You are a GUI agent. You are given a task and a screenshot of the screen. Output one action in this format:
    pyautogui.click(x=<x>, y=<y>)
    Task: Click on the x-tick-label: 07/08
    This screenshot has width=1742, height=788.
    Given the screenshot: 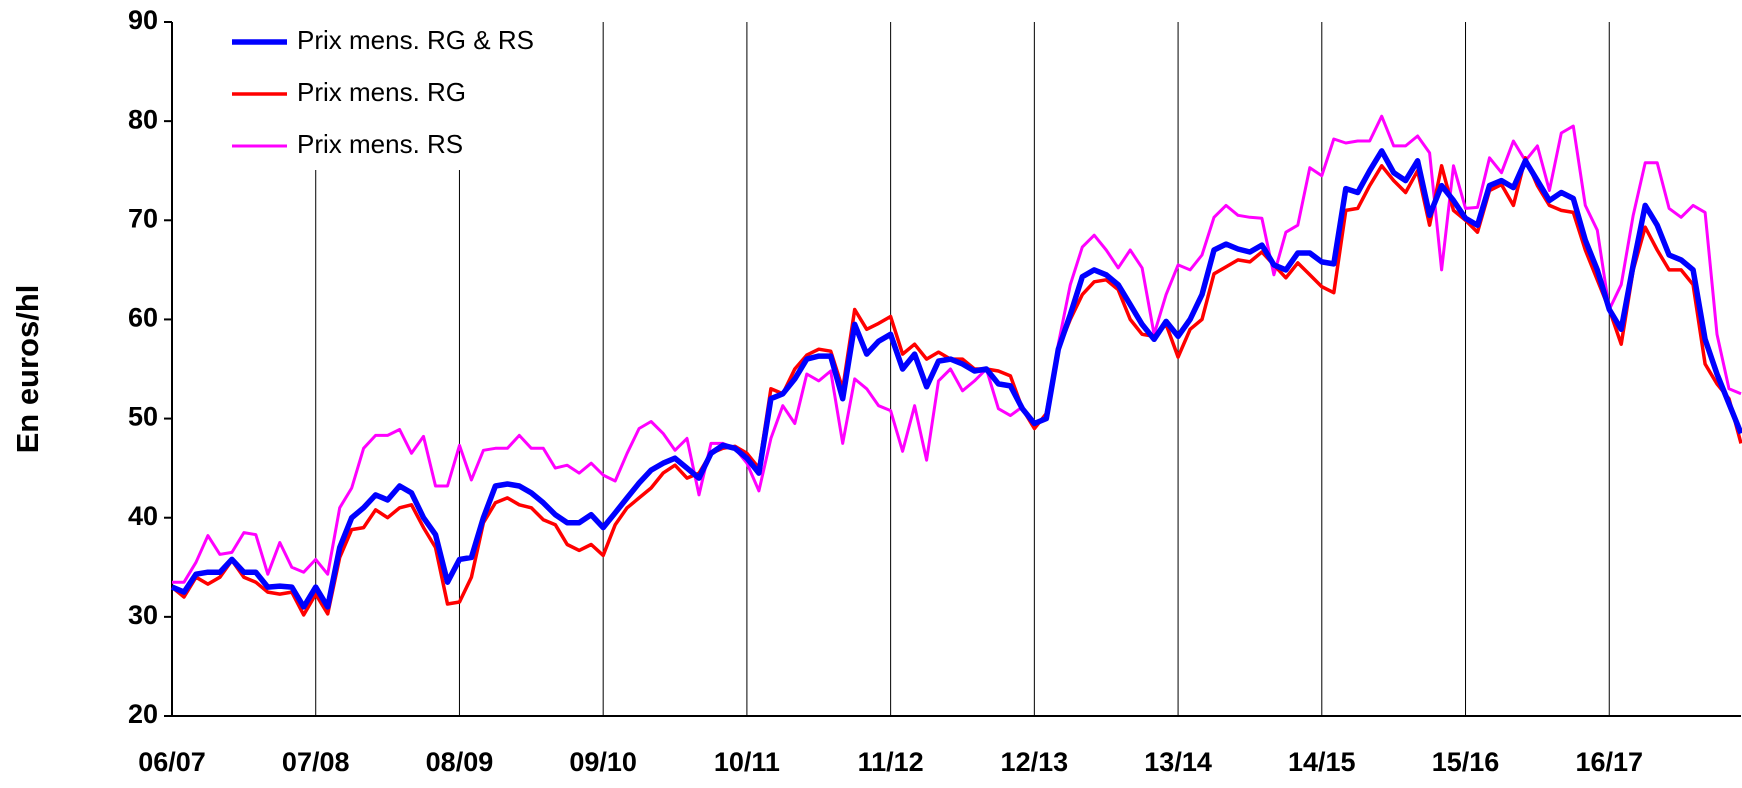 What is the action you would take?
    pyautogui.click(x=316, y=762)
    